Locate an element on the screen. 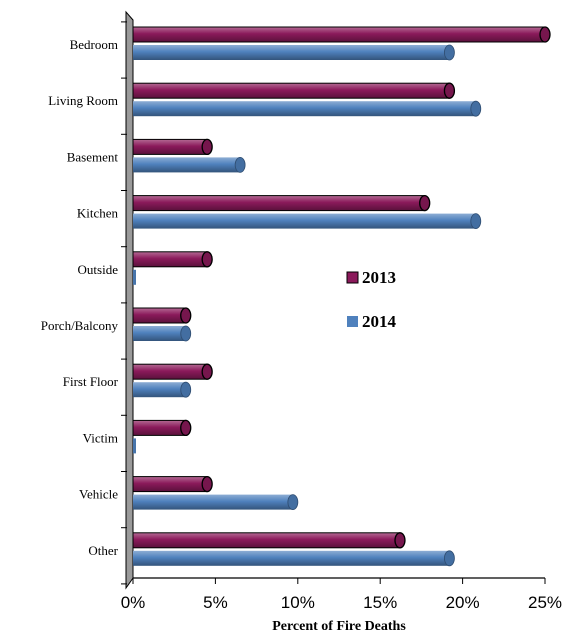  bar-victim-2014 is located at coordinates (134, 446).